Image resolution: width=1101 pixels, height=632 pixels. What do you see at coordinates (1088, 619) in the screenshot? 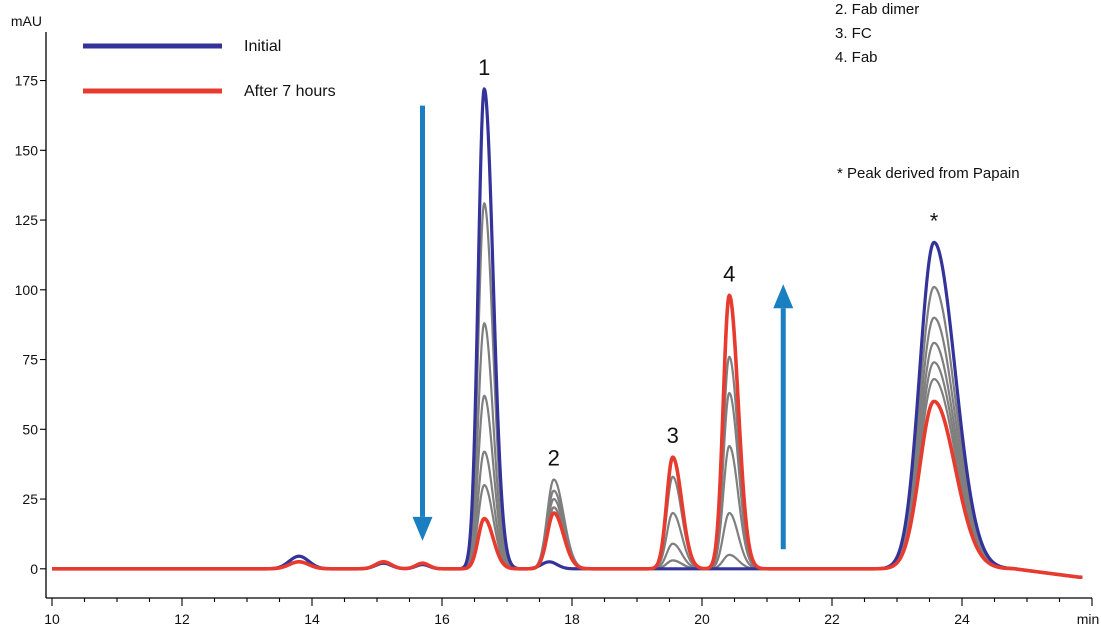
I see `x-axis-label: min` at bounding box center [1088, 619].